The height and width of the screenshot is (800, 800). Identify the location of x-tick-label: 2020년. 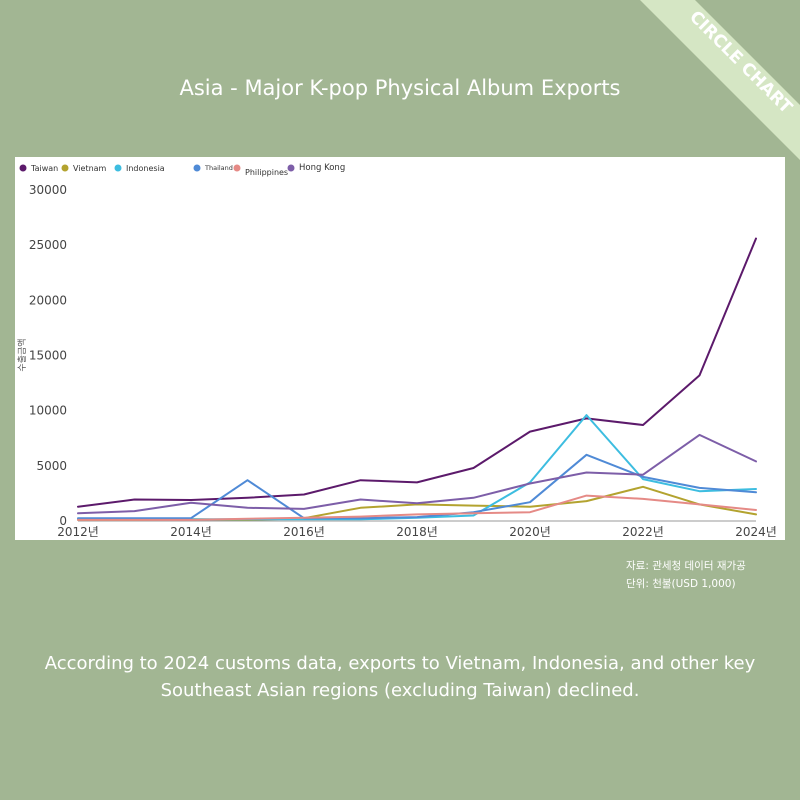
(530, 532).